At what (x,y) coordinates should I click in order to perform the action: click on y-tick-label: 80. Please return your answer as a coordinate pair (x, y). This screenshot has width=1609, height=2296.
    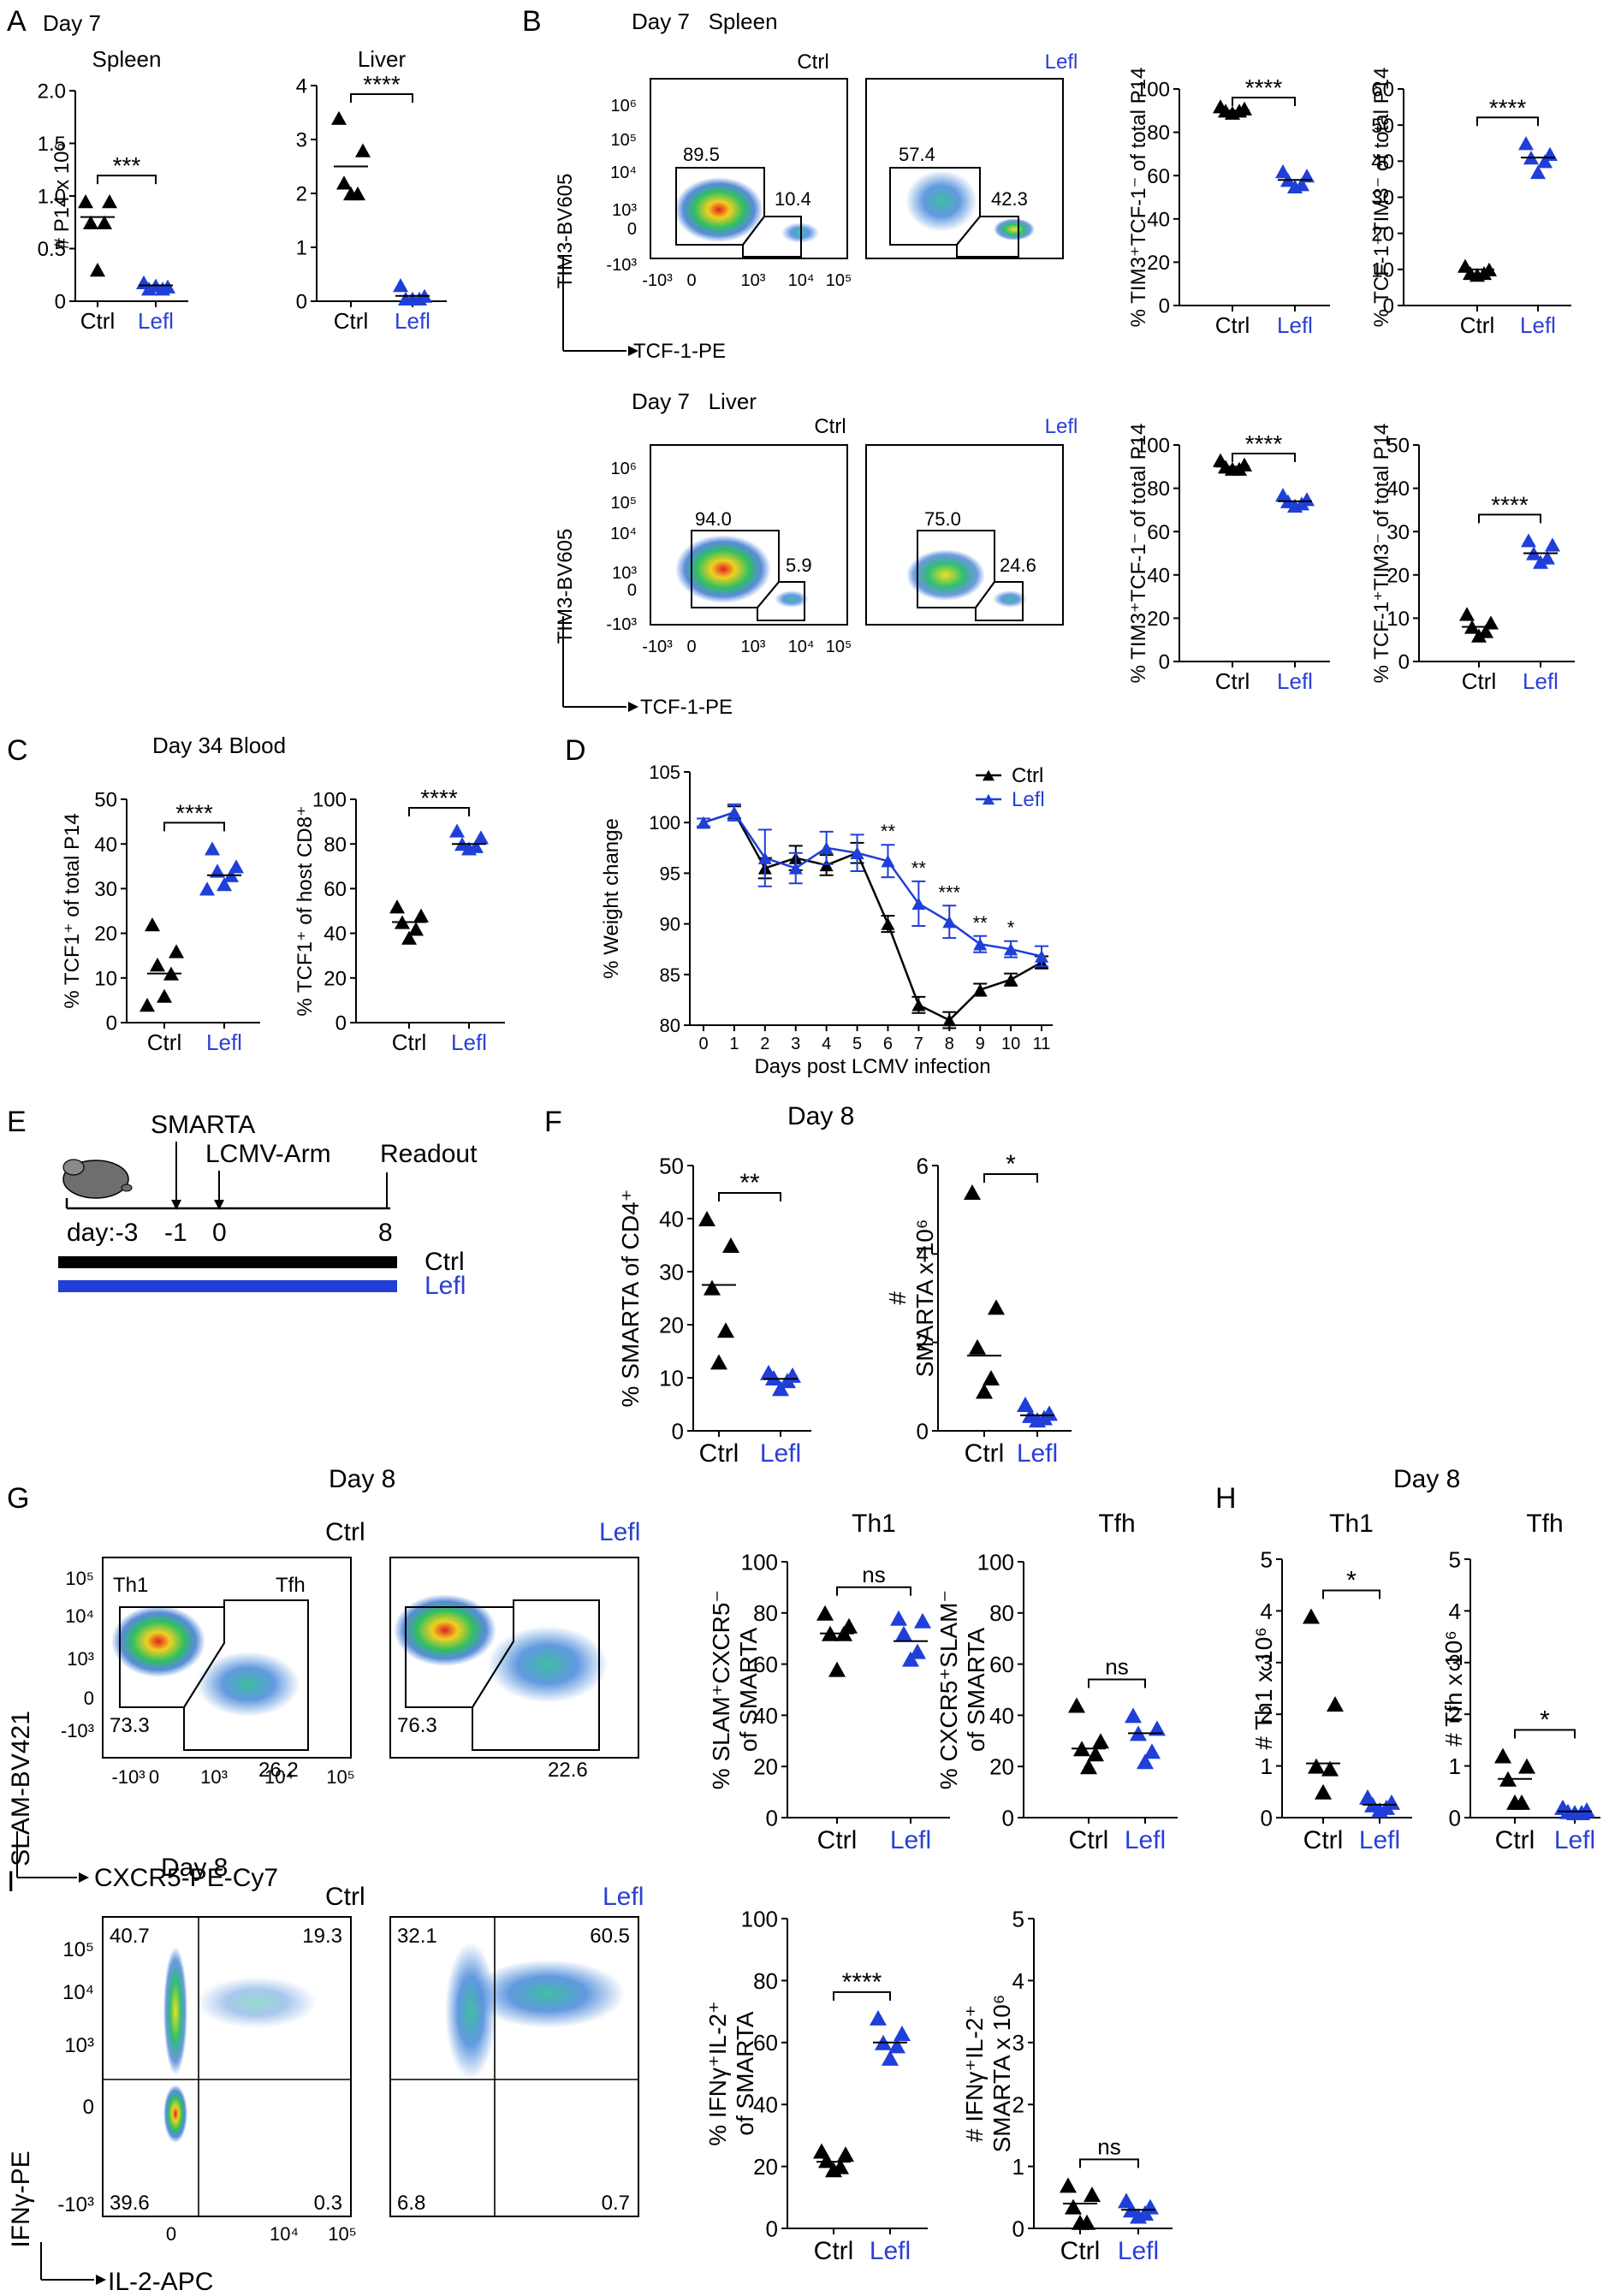
    Looking at the image, I should click on (1158, 490).